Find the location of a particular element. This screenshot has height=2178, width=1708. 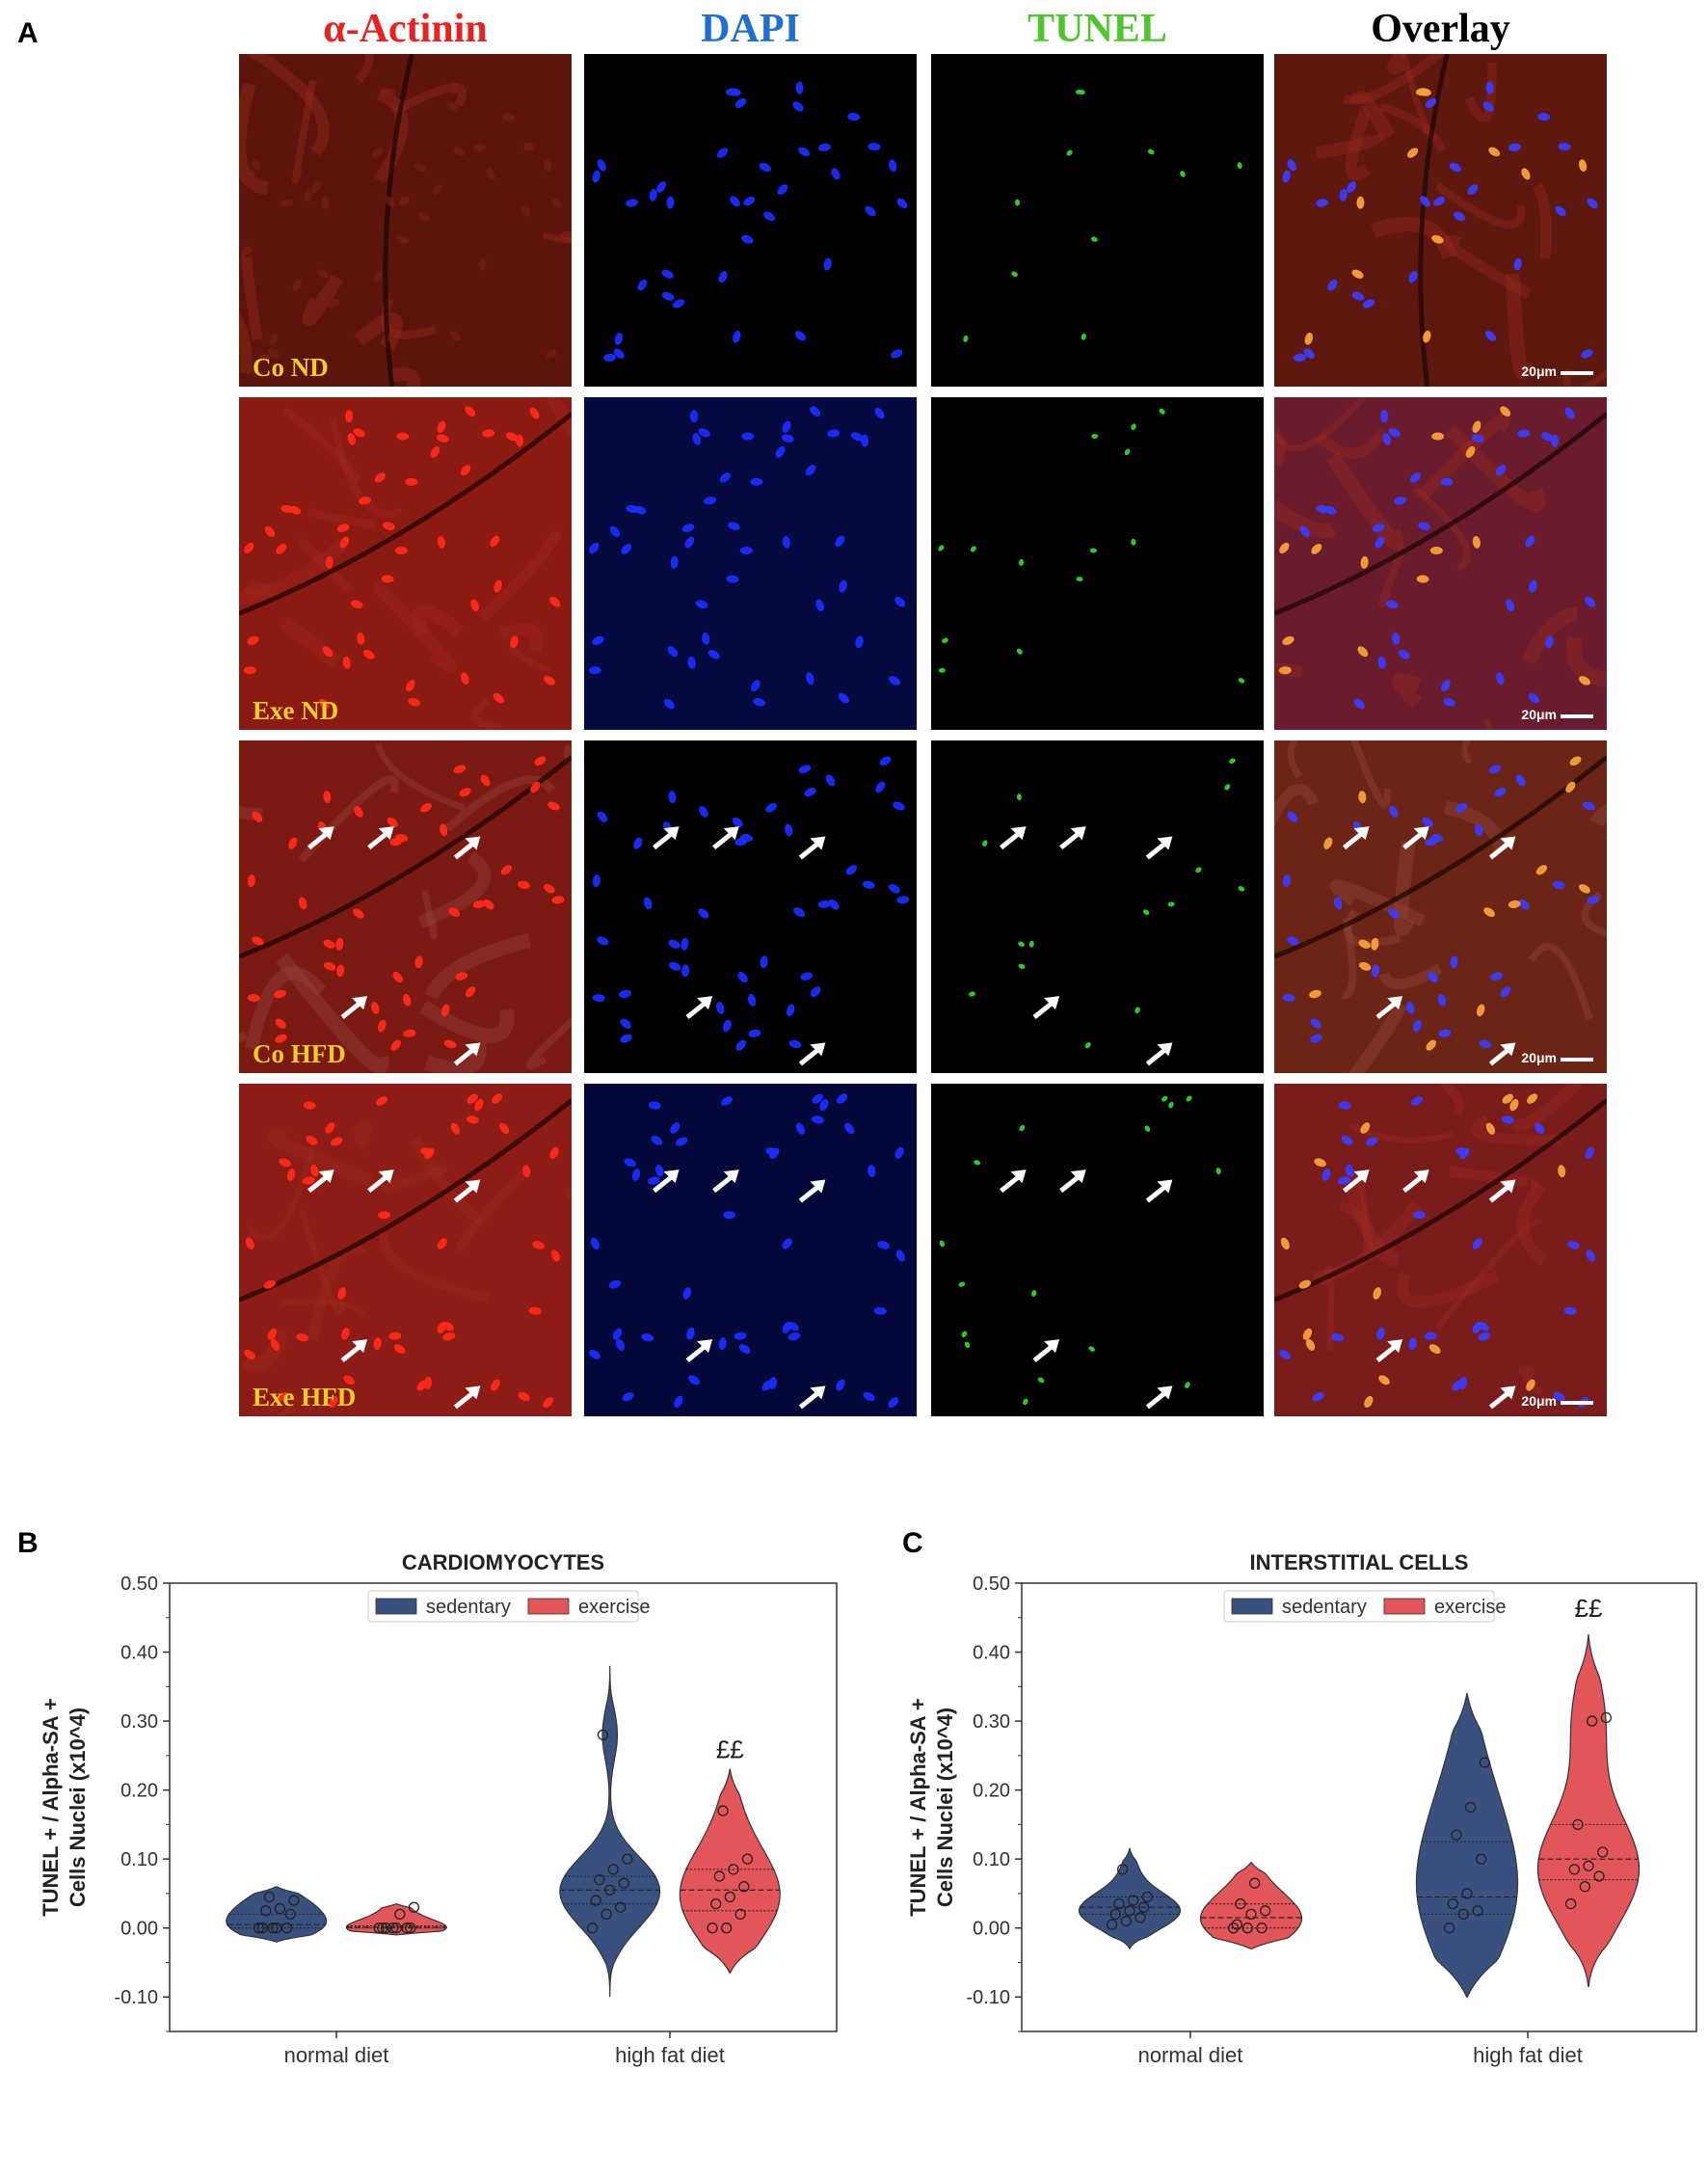

column-header-actinin: α-Actinin is located at coordinates (405, 29).